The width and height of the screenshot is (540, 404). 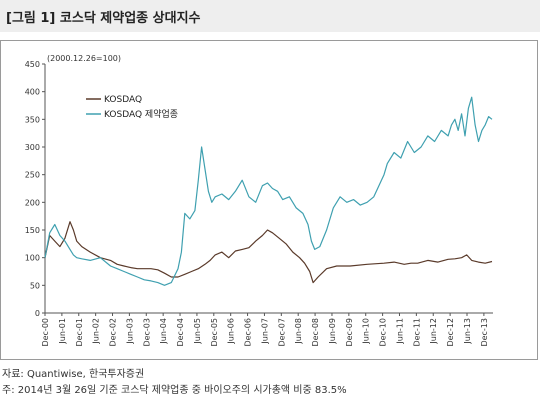 I want to click on x-tick-label: Jun-06, so click(x=231, y=331).